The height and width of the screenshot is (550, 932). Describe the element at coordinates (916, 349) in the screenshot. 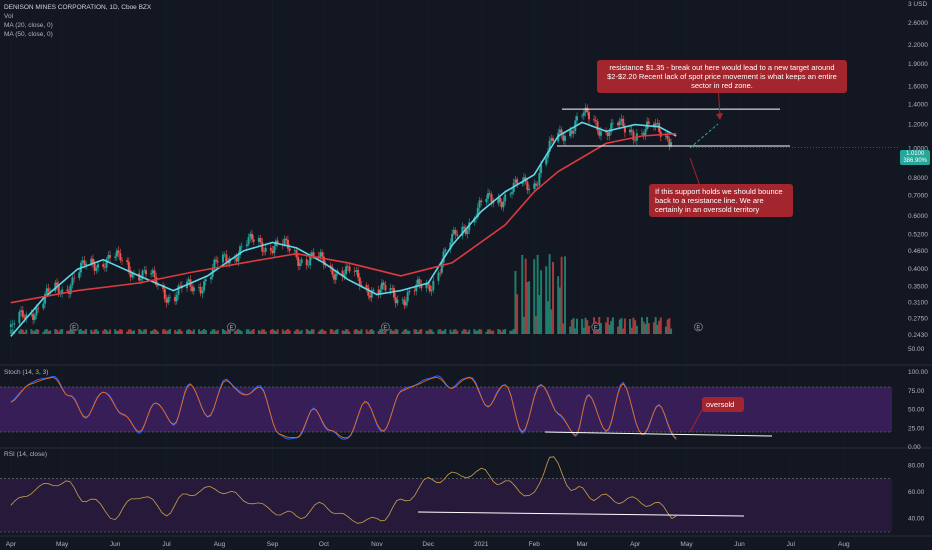

I see `volume-tick-label: 50.00` at that location.